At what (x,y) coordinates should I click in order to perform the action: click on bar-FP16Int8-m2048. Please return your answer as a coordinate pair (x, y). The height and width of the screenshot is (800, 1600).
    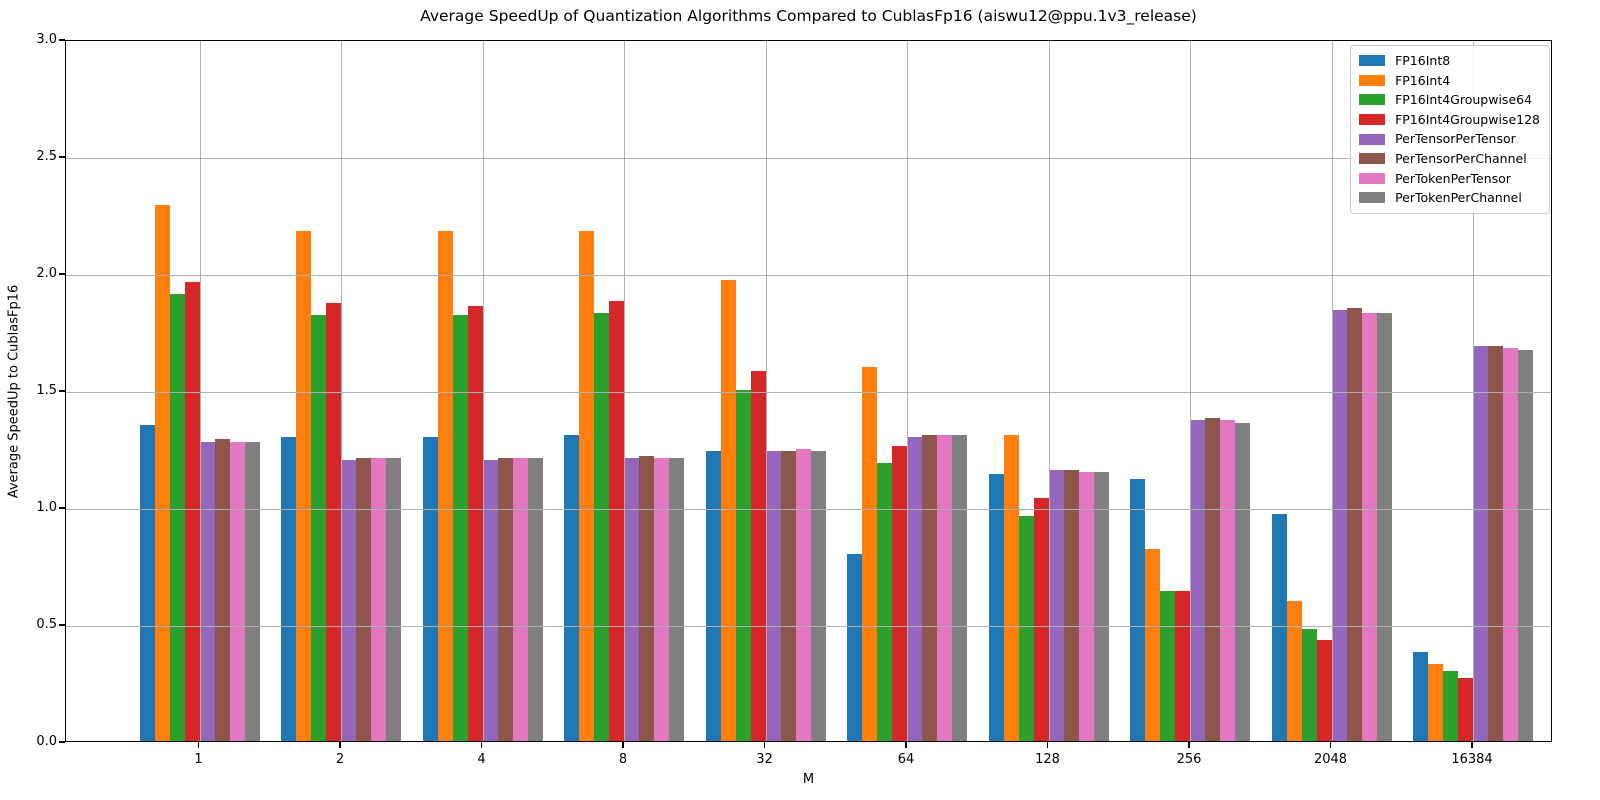
    Looking at the image, I should click on (1279, 627).